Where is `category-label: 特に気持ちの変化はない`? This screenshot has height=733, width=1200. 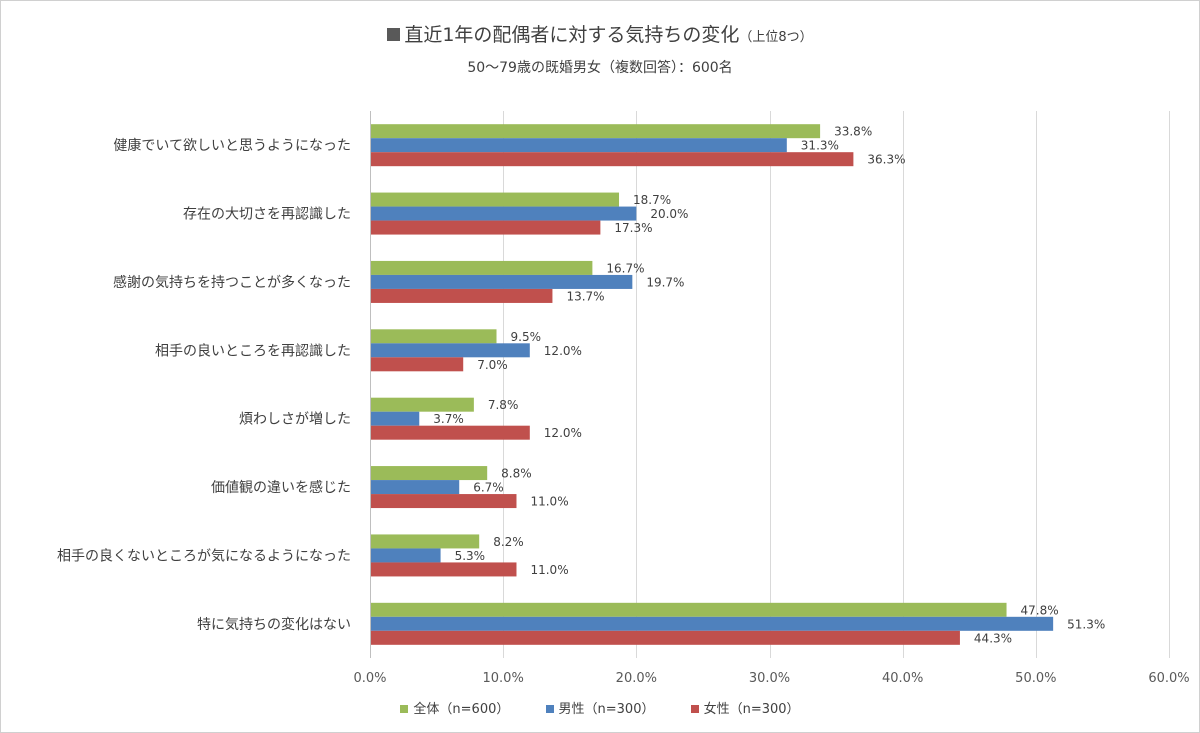
category-label: 特に気持ちの変化はない is located at coordinates (274, 624).